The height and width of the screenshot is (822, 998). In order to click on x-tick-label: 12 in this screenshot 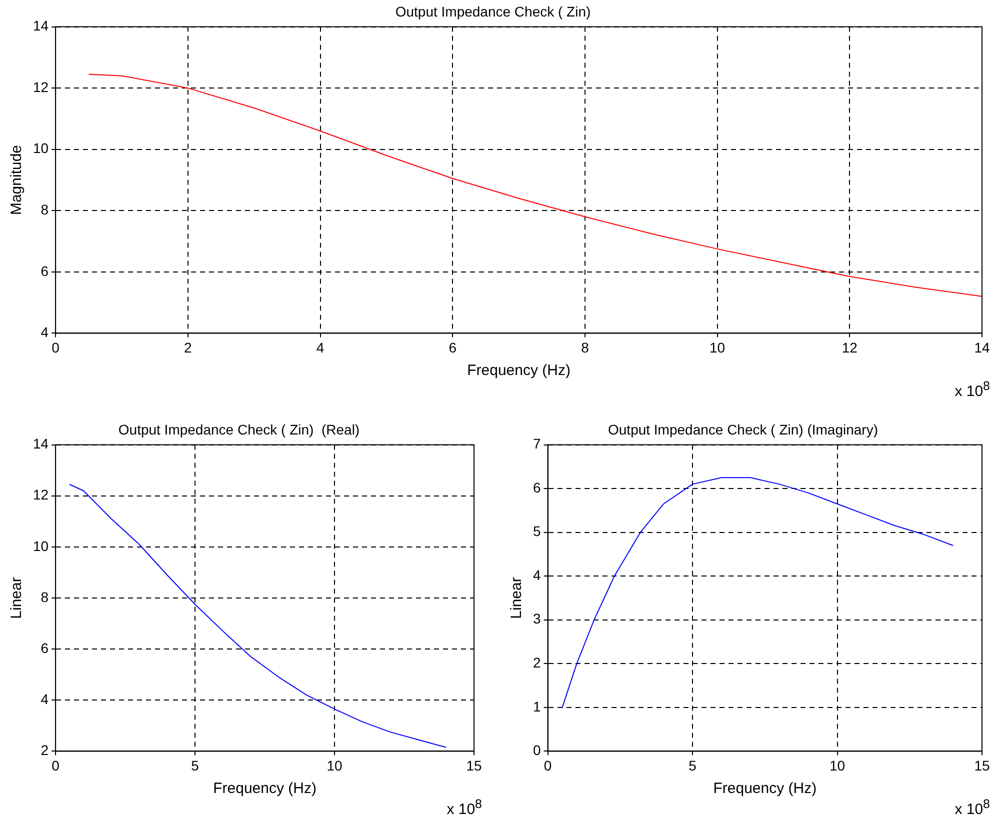, I will do `click(850, 347)`.